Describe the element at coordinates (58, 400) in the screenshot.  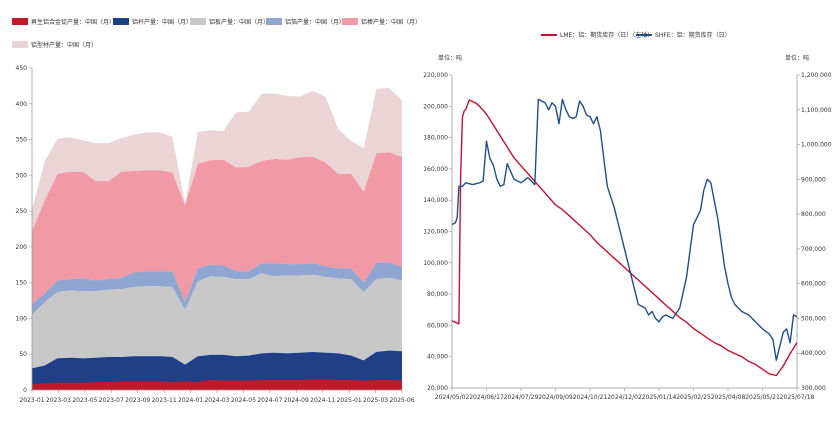
I see `x-tick-label: 2023-03` at that location.